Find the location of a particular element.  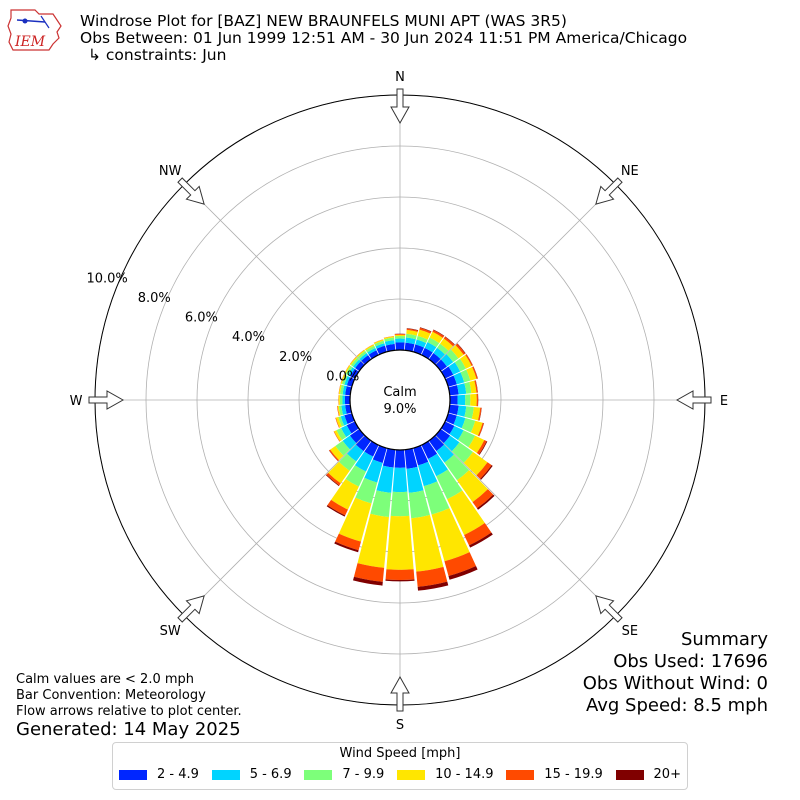

compass-label-e: E is located at coordinates (724, 401).